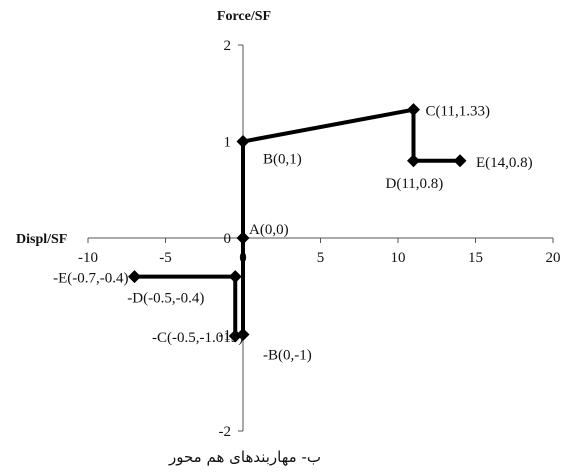 This screenshot has height=475, width=576. I want to click on x-axis-label: Displ/SF, so click(41, 239).